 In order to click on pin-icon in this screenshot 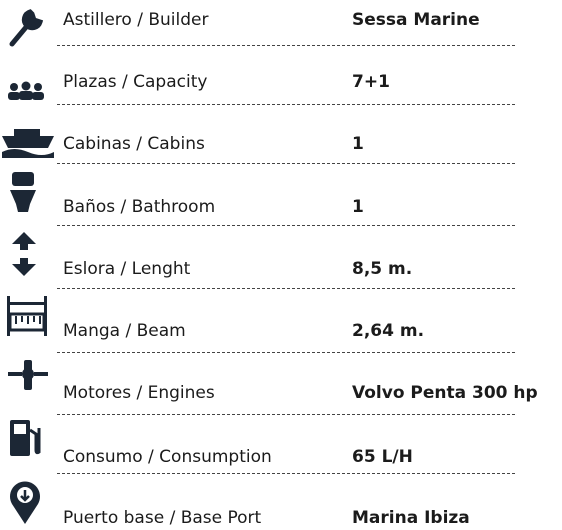, I will do `click(25, 502)`.